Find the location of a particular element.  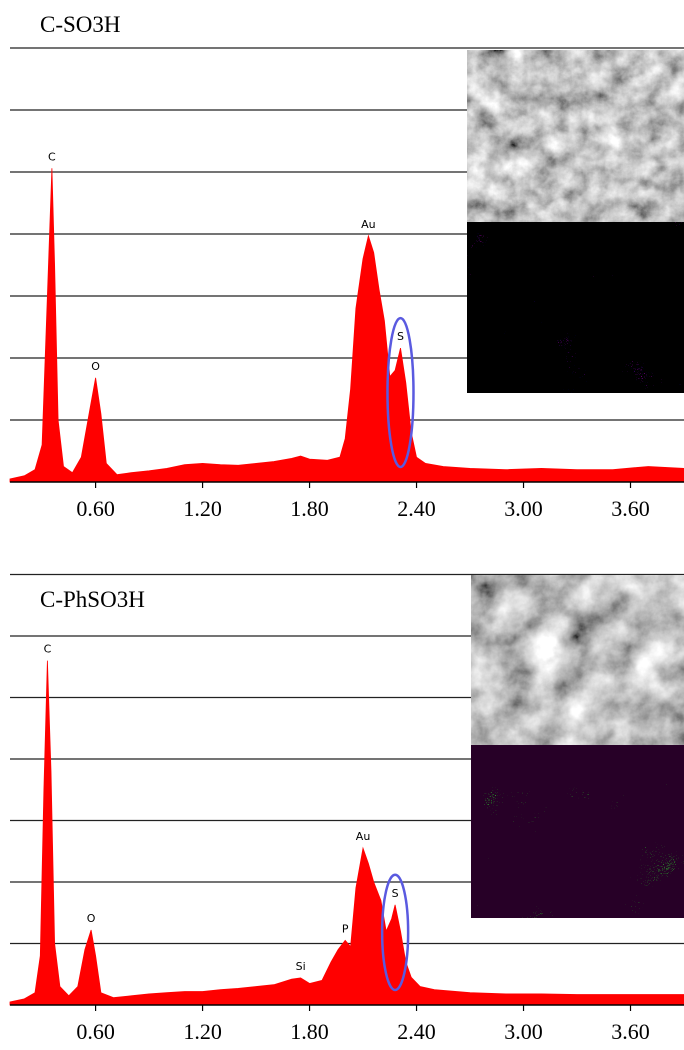

peak-label: P is located at coordinates (345, 928).